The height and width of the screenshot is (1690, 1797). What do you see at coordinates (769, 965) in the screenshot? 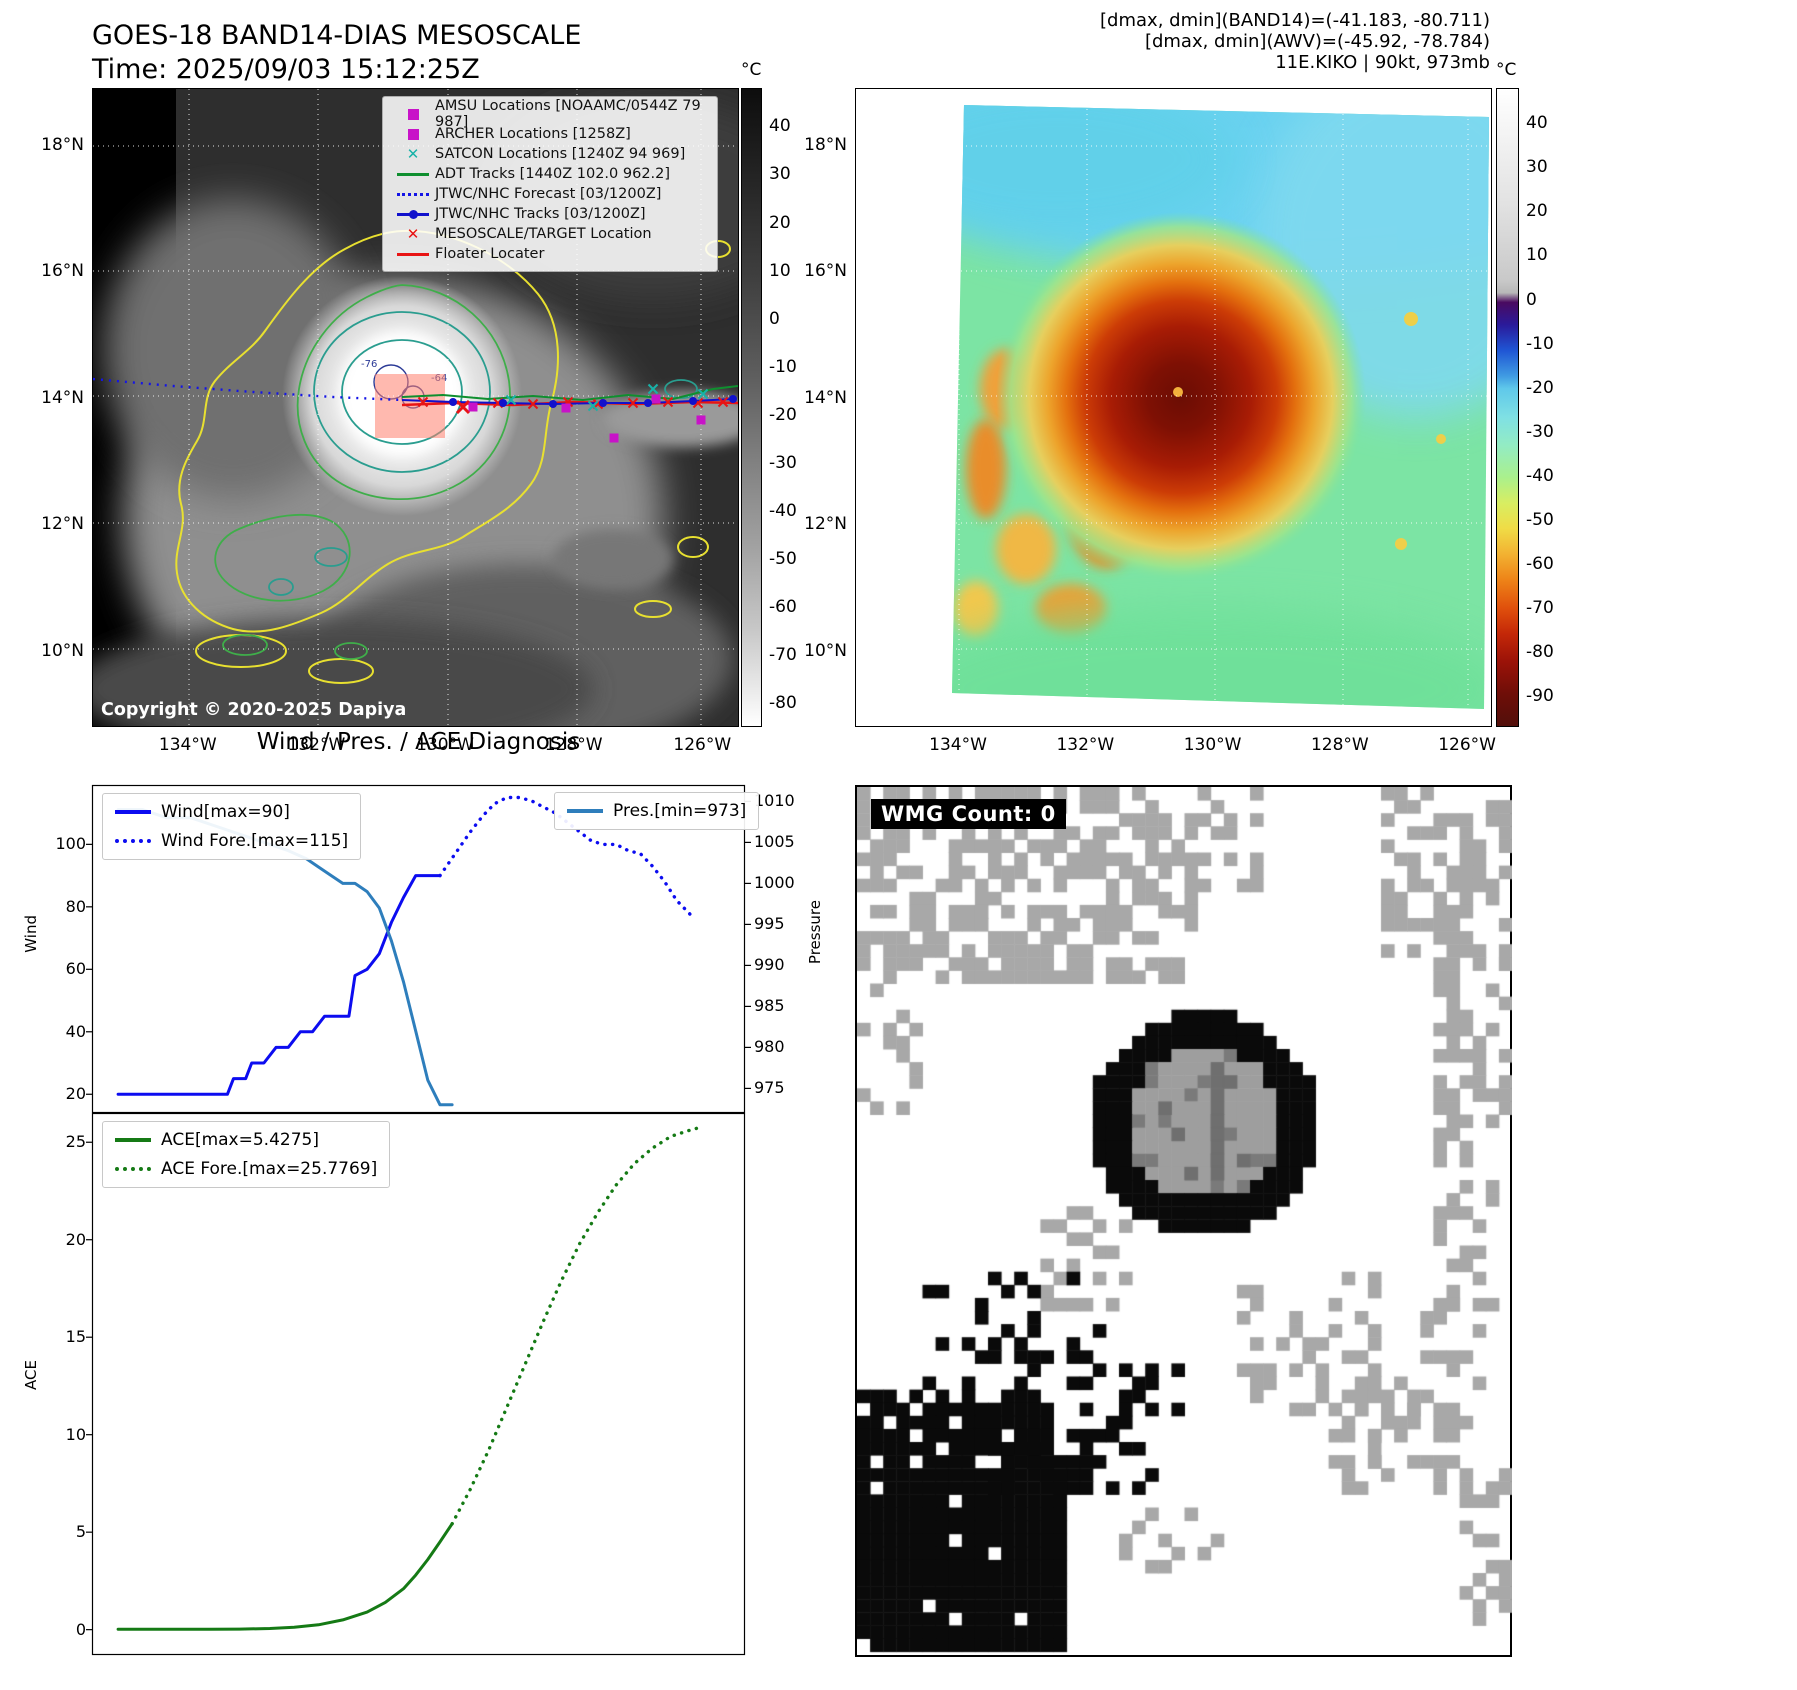
I see `y-tick-label: 990` at bounding box center [769, 965].